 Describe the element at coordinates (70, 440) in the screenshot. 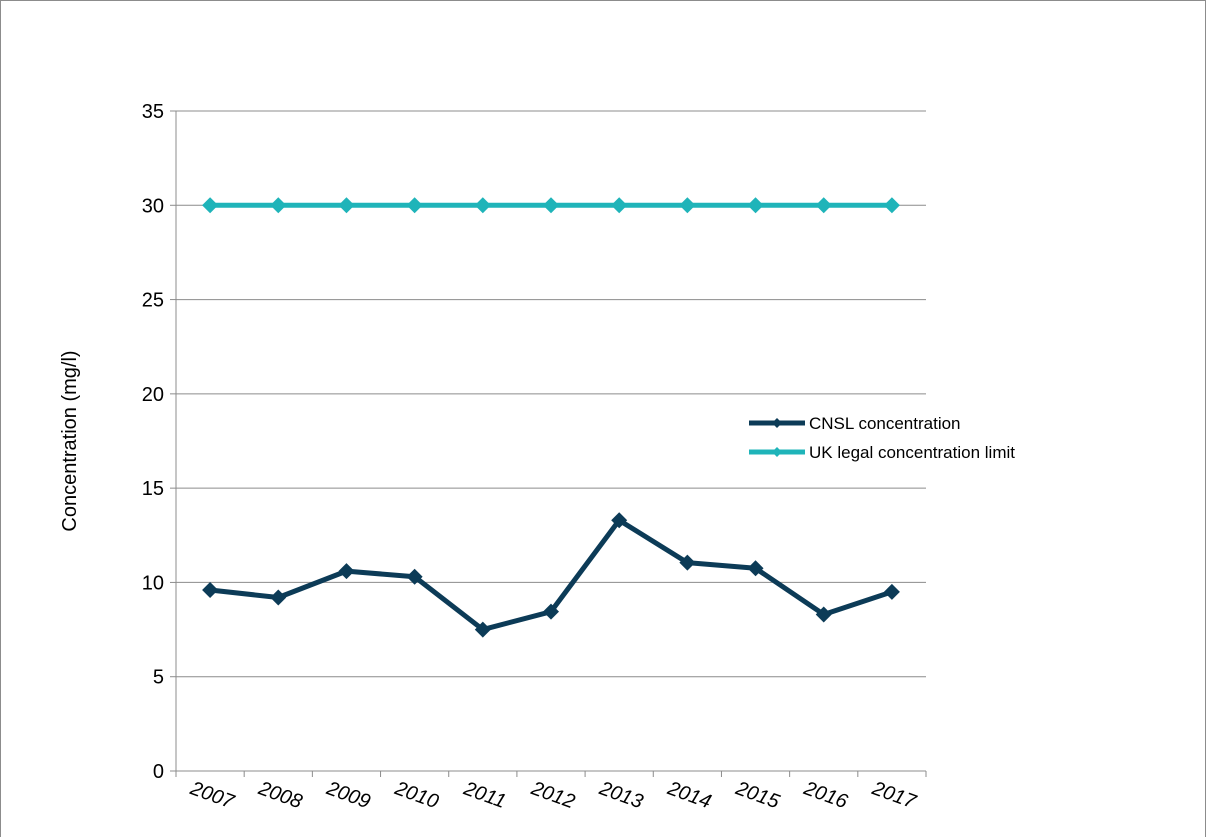

I see `y-axis-title: Concentration (mg/l)` at that location.